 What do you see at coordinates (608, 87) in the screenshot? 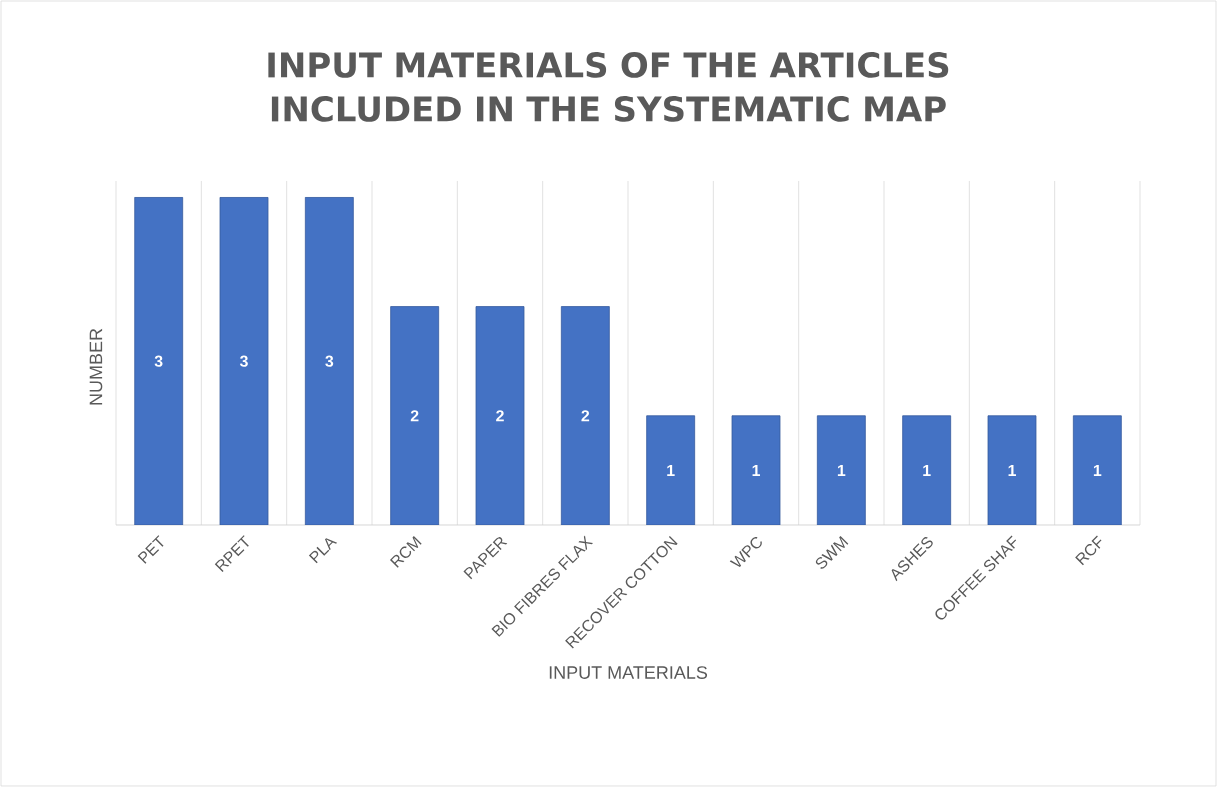
I see `chart-title: INPUT MATERIALS OF THE ARTICLES INCLUDED IN THE SYSTEMATIC MAP` at bounding box center [608, 87].